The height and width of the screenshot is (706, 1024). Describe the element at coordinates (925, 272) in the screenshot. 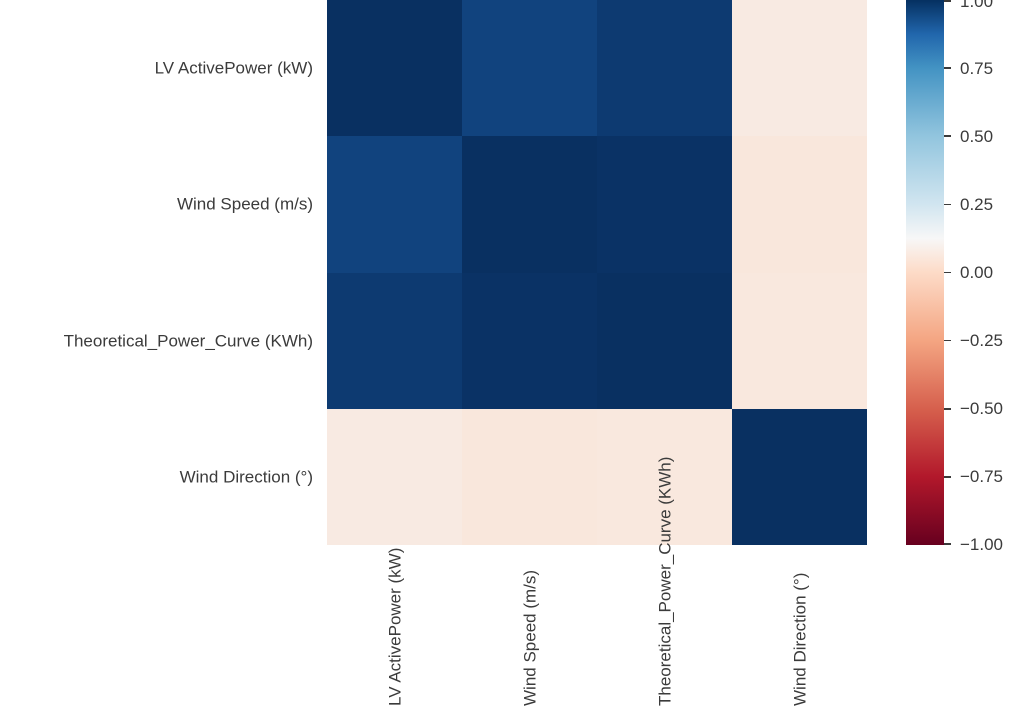

I see `colorbar-gradient` at that location.